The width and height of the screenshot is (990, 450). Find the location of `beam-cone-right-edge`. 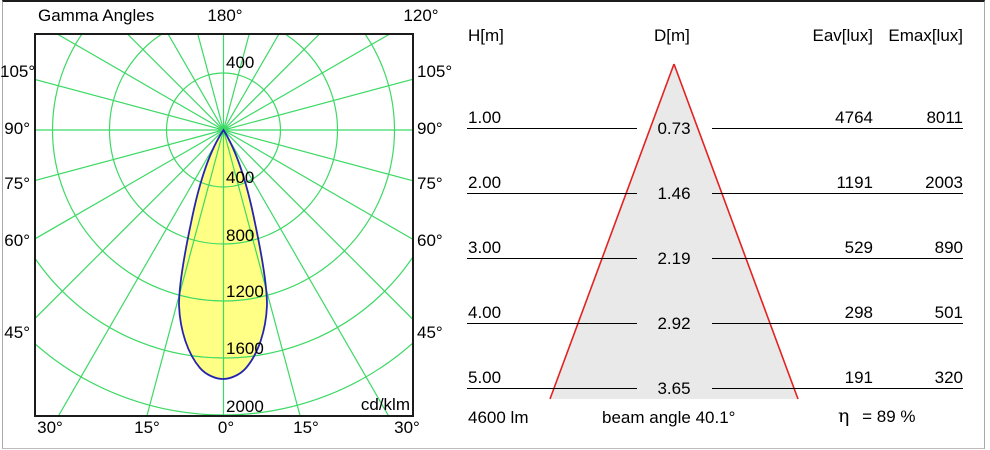

beam-cone-right-edge is located at coordinates (736, 231).